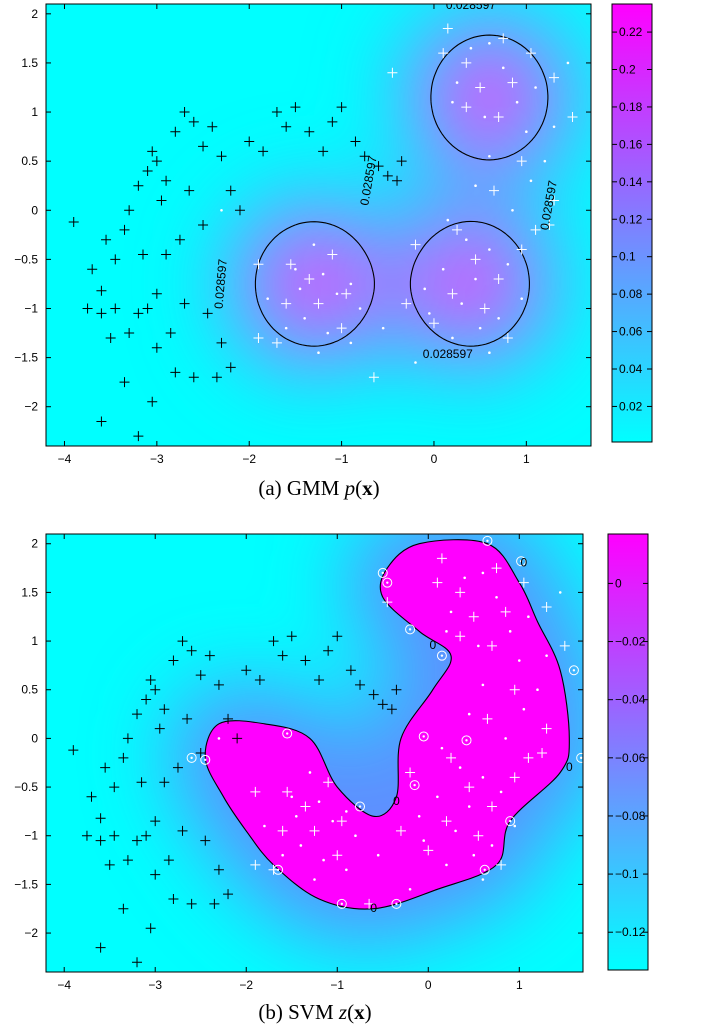 This screenshot has width=702, height=1030. What do you see at coordinates (26, 259) in the screenshot?
I see `gmm-ytick-label: −0.5` at bounding box center [26, 259].